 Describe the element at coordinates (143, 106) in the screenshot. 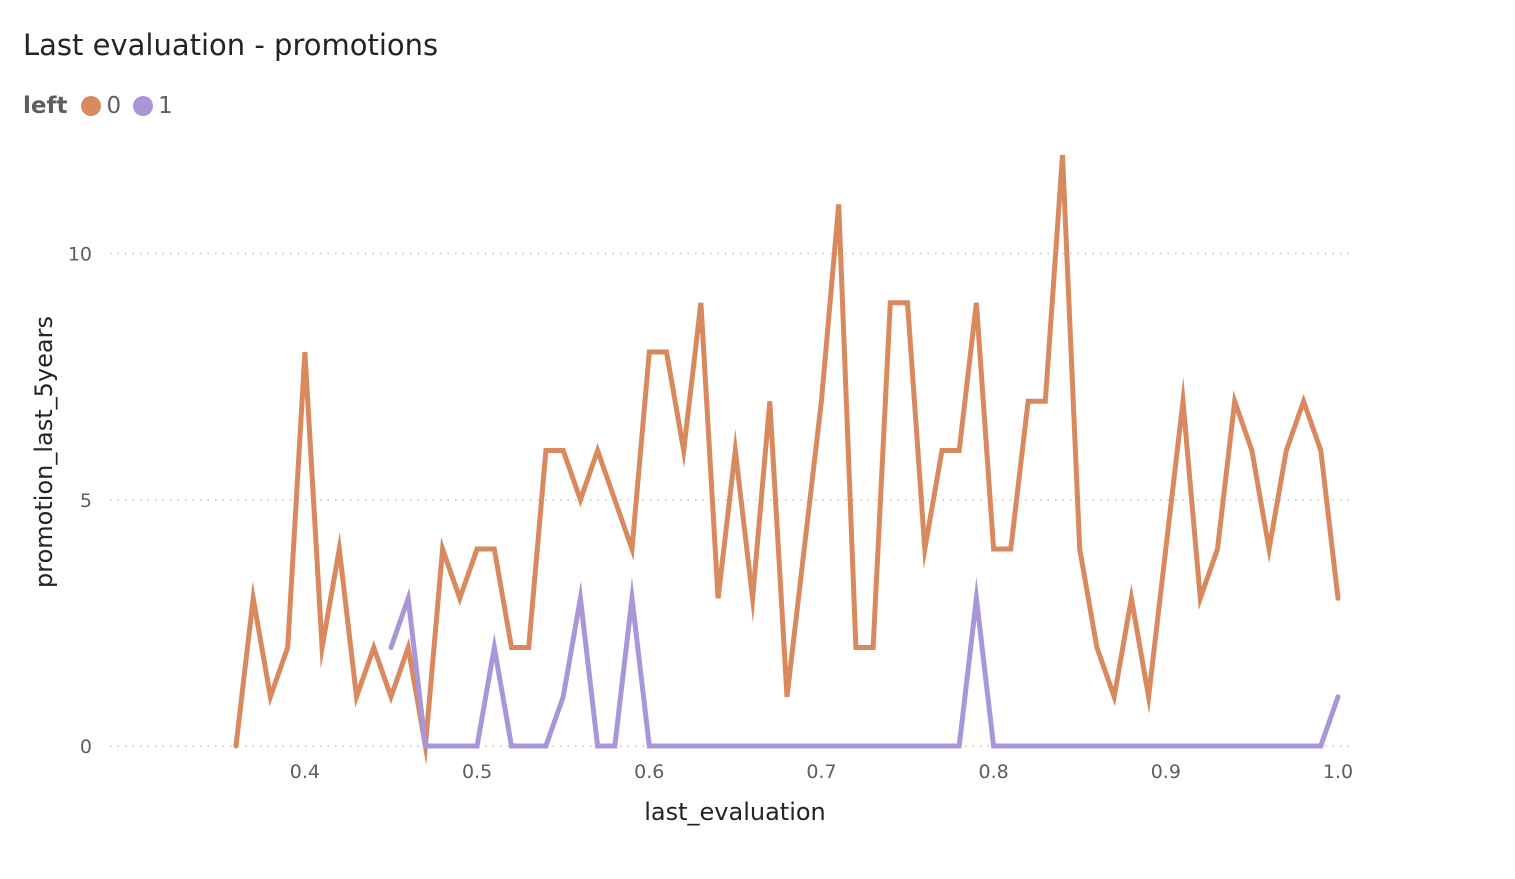

I see `legend-marker-1-icon` at that location.